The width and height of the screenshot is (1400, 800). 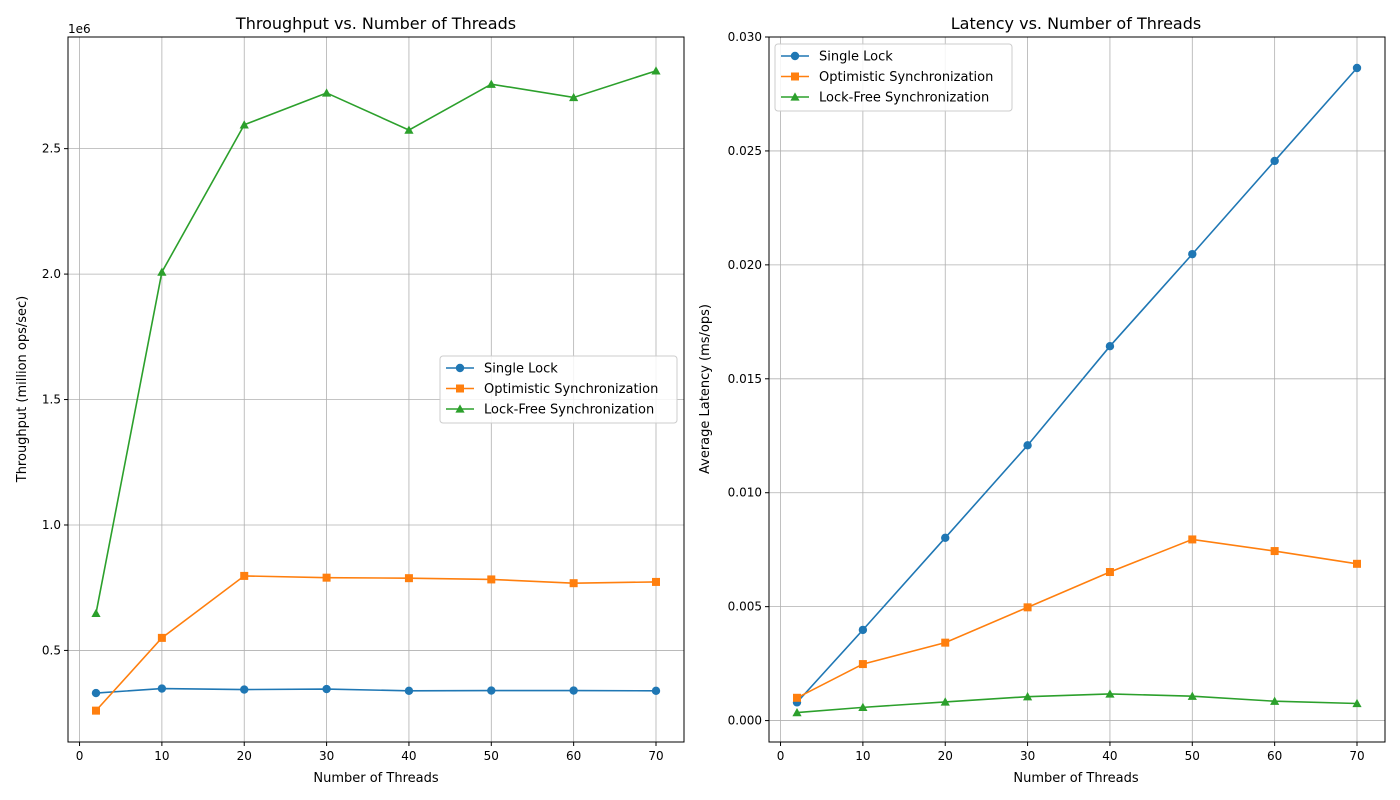 I want to click on latency-legend-box, so click(x=893, y=77).